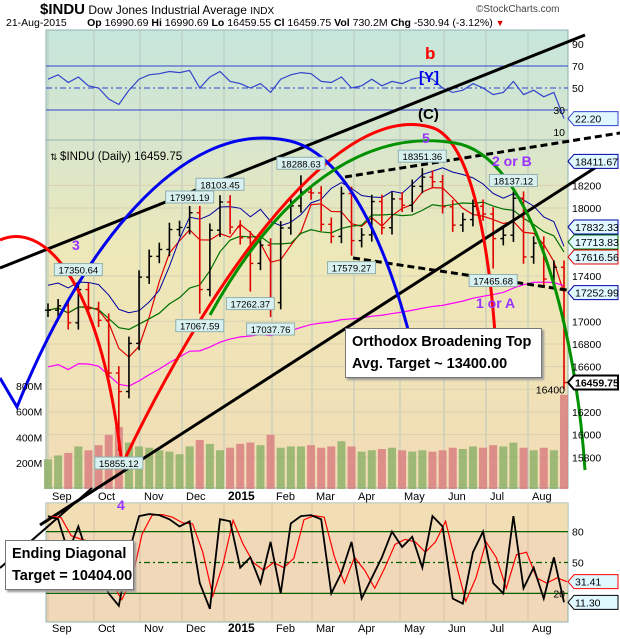 Image resolution: width=620 pixels, height=639 pixels. What do you see at coordinates (578, 45) in the screenshot?
I see `rsi-tick-label: 90` at bounding box center [578, 45].